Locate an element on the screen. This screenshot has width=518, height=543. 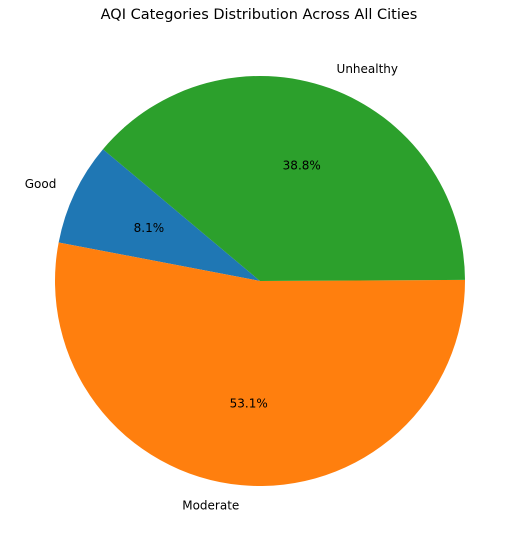
category-label-unhealthy: Unhealthy is located at coordinates (367, 69).